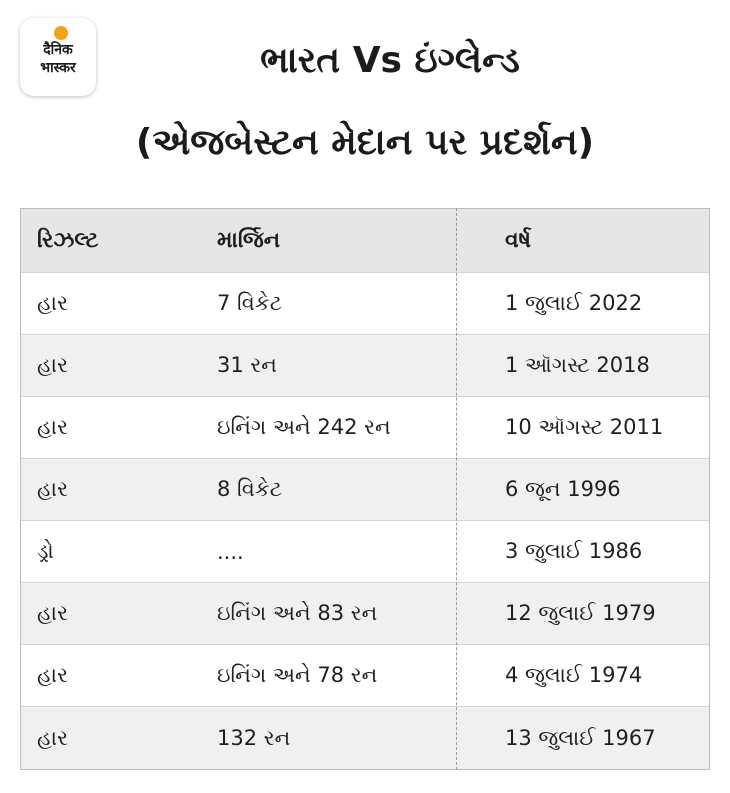 This screenshot has height=793, width=730. What do you see at coordinates (584, 427) in the screenshot?
I see `cell-date: 10 ઑગસ્ટ 2011` at bounding box center [584, 427].